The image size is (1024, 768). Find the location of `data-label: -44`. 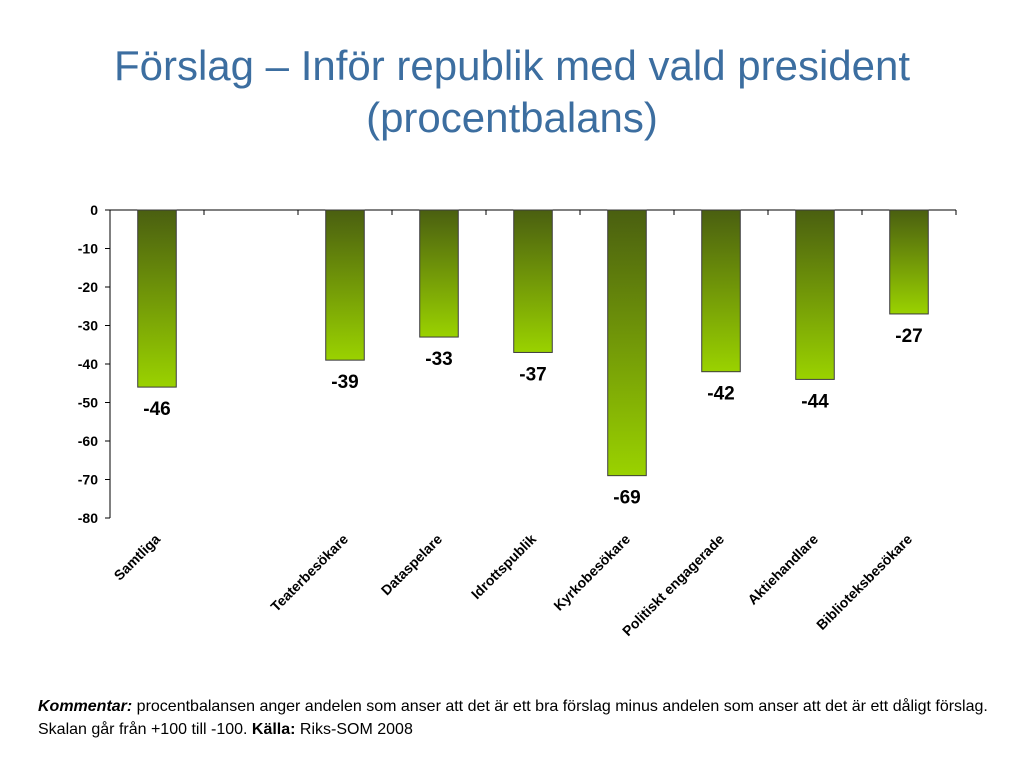

data-label: -44 is located at coordinates (815, 401).